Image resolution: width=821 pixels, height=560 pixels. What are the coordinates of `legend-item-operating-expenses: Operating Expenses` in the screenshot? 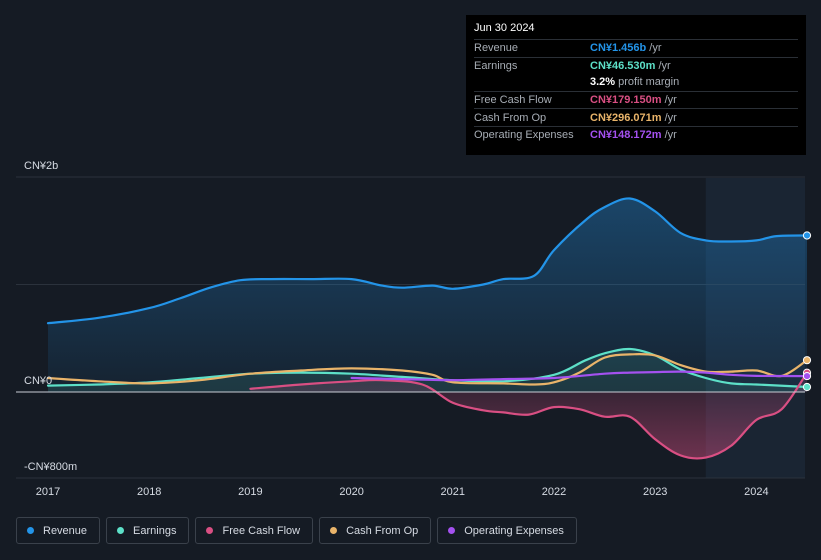 It's located at (507, 530).